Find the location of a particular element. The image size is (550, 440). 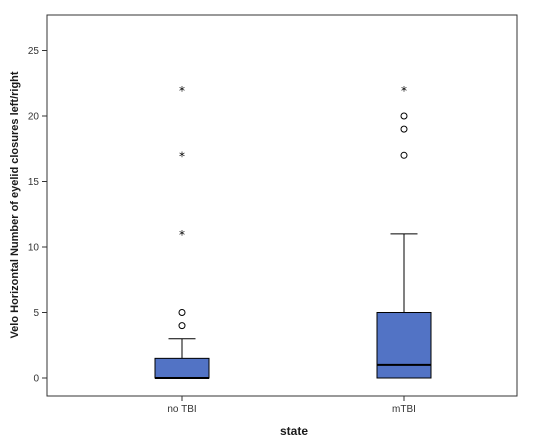

y-axis: 0 5 10 15 20 25 is located at coordinates (37, 215).